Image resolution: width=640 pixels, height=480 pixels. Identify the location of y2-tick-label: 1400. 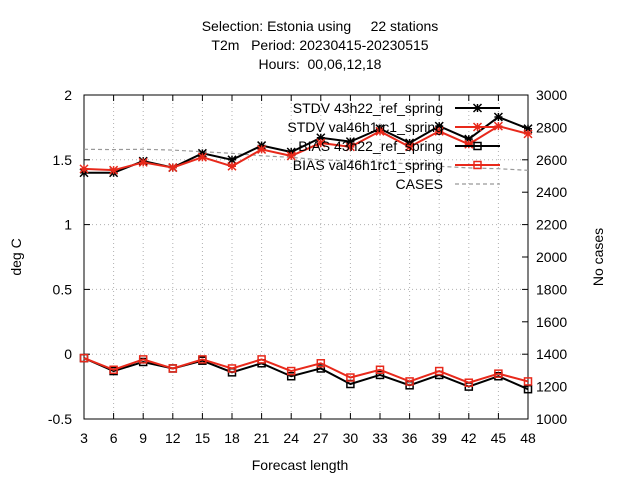
(551, 354).